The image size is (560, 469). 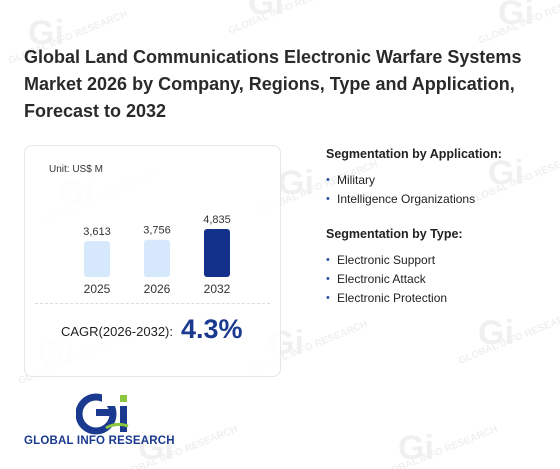 I want to click on logo-icon, so click(x=102, y=414).